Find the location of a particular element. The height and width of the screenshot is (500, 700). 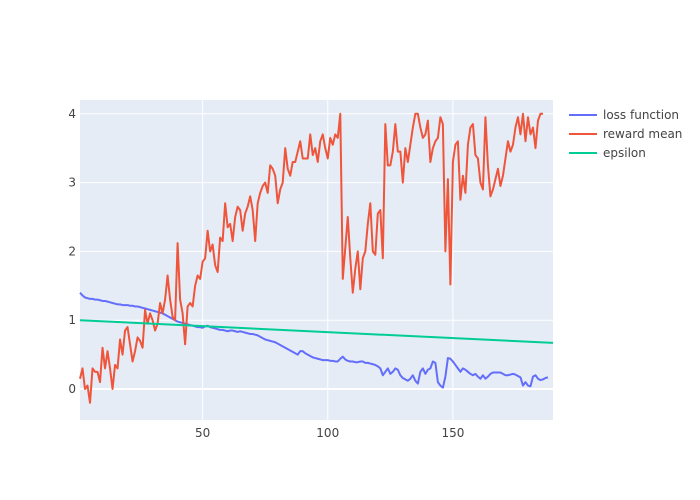

legend: loss function reward mean epsilon is located at coordinates (625, 134).